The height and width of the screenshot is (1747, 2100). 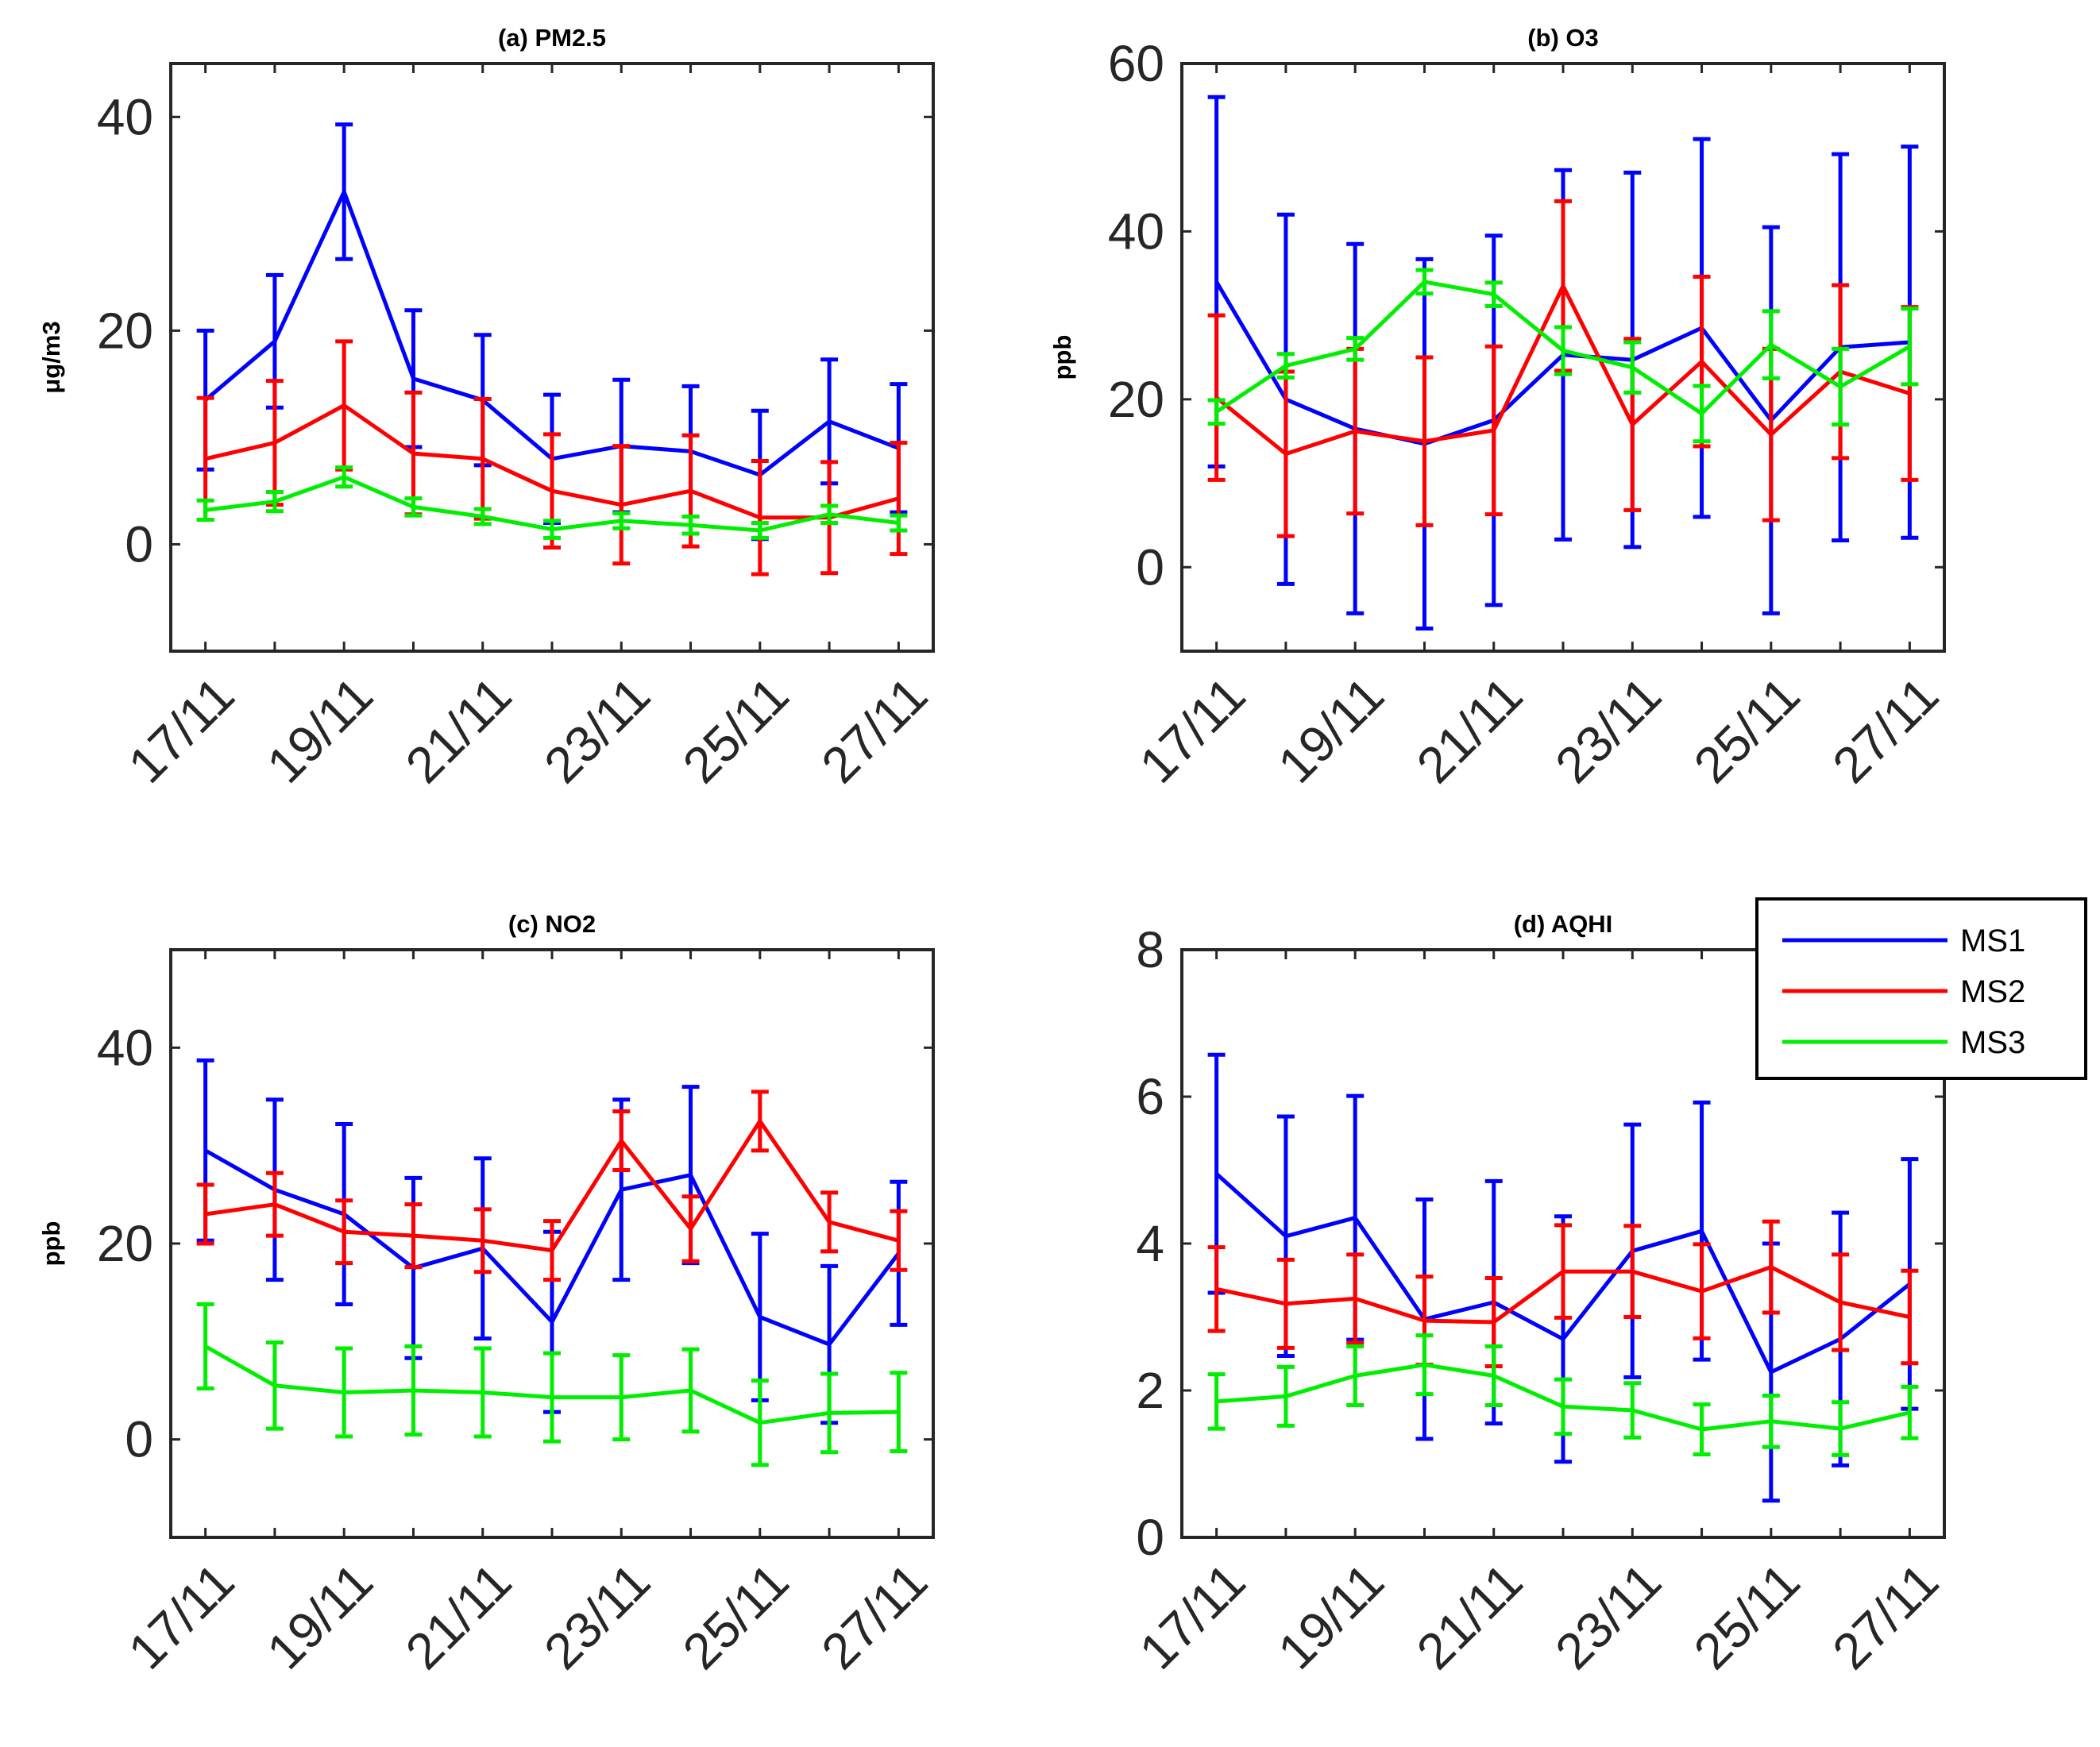 I want to click on y-tick-label: 2, so click(x=1150, y=1390).